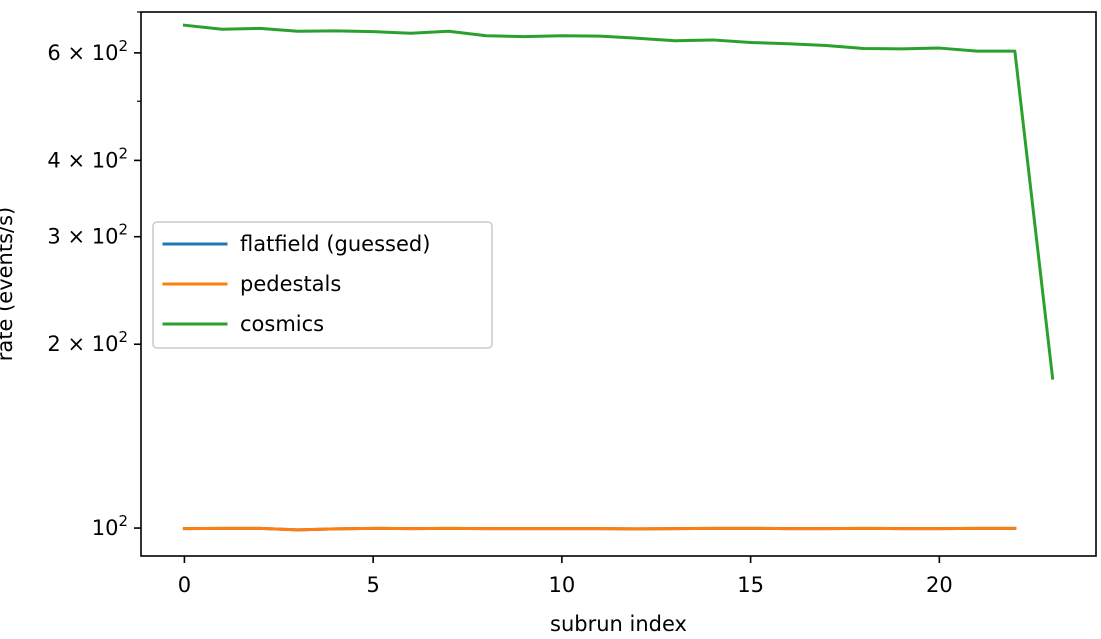 The image size is (1101, 639). Describe the element at coordinates (750, 585) in the screenshot. I see `x-tick-label: 15` at that location.